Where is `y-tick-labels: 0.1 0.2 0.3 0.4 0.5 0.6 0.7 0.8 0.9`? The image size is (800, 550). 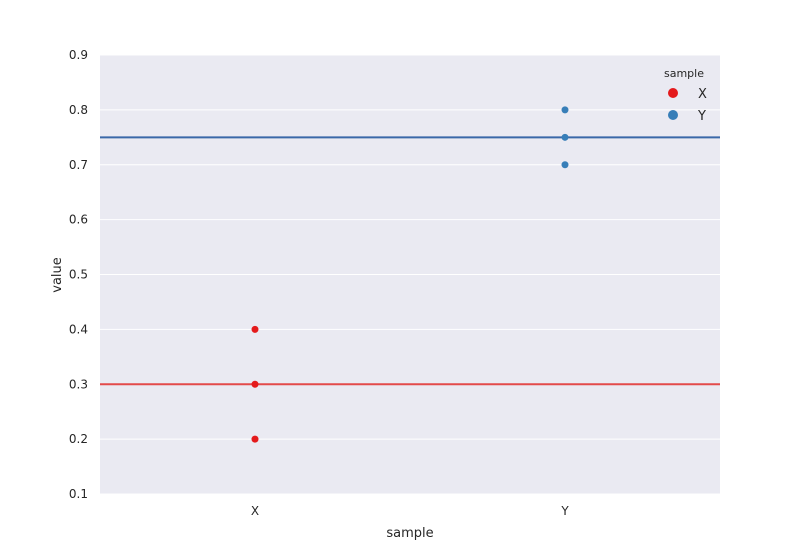
y-tick-labels: 0.1 0.2 0.3 0.4 0.5 0.6 0.7 0.8 0.9 is located at coordinates (78, 274).